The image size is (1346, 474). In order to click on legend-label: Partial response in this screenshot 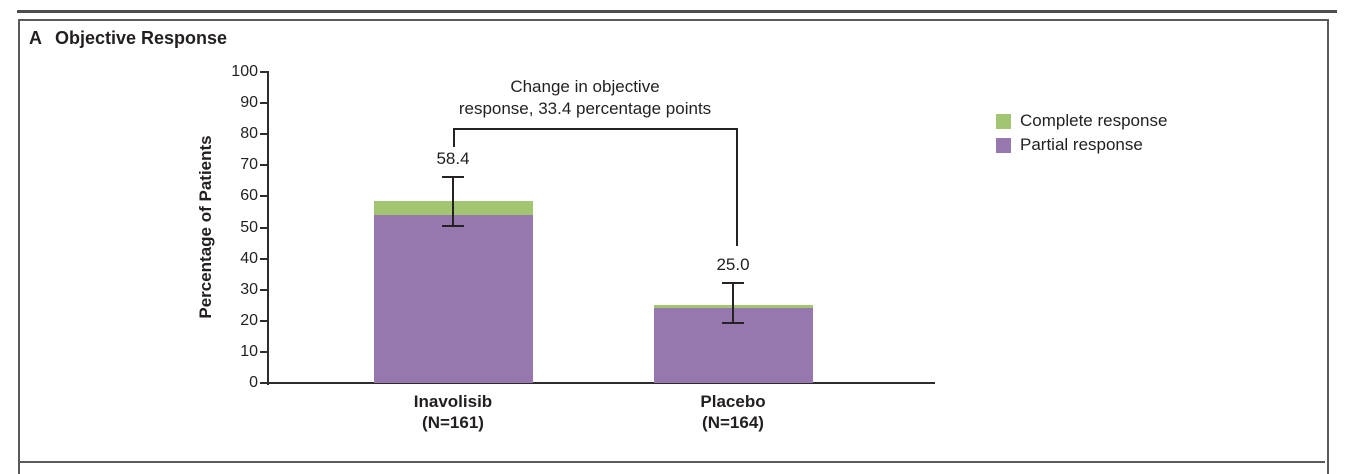, I will do `click(1081, 144)`.